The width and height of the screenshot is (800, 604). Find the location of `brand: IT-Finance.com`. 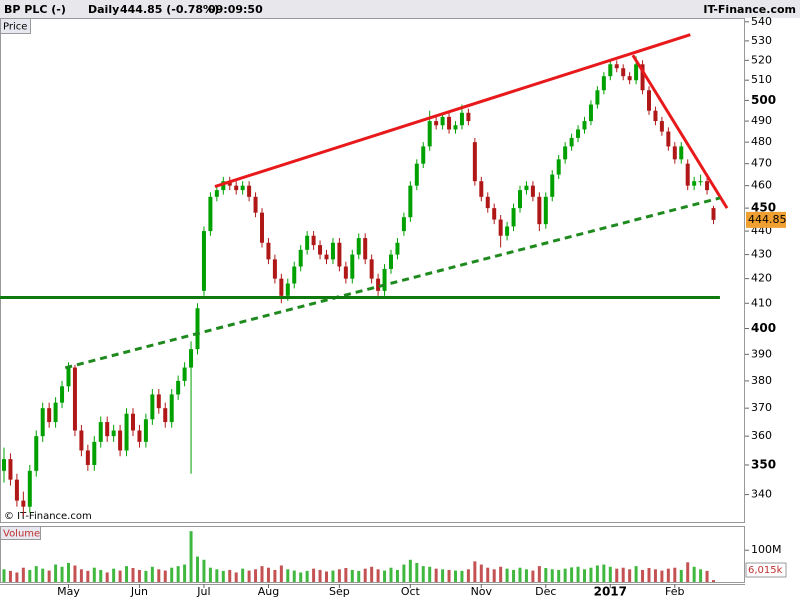

brand: IT-Finance.com is located at coordinates (749, 9).